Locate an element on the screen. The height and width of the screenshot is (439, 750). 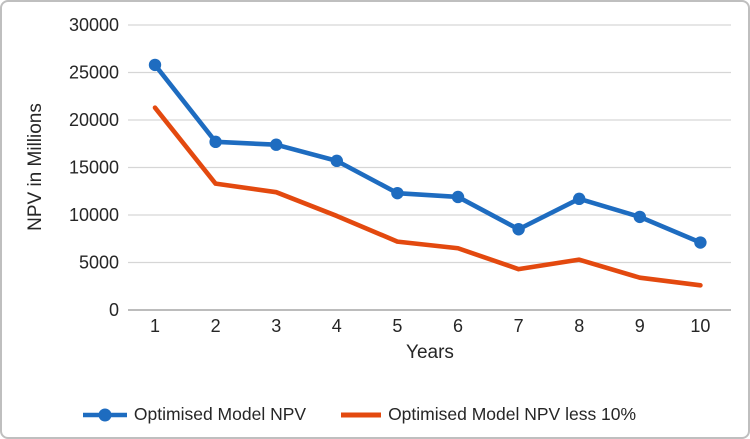
legend-label-optimised-npv: Optimised Model NPV is located at coordinates (220, 414).